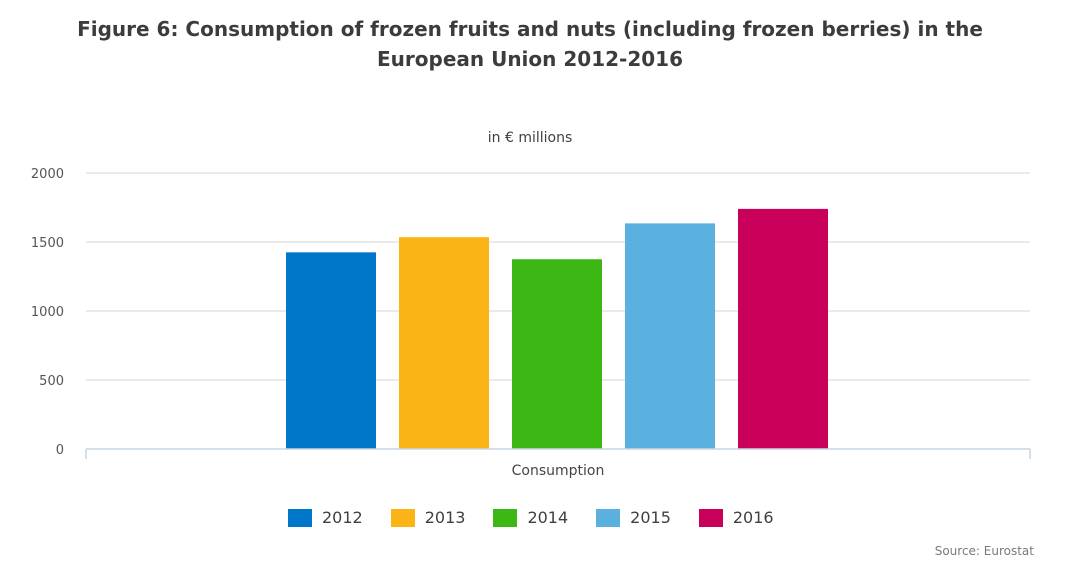 The height and width of the screenshot is (579, 1080). Describe the element at coordinates (650, 517) in the screenshot. I see `legend-label: 2015` at that location.